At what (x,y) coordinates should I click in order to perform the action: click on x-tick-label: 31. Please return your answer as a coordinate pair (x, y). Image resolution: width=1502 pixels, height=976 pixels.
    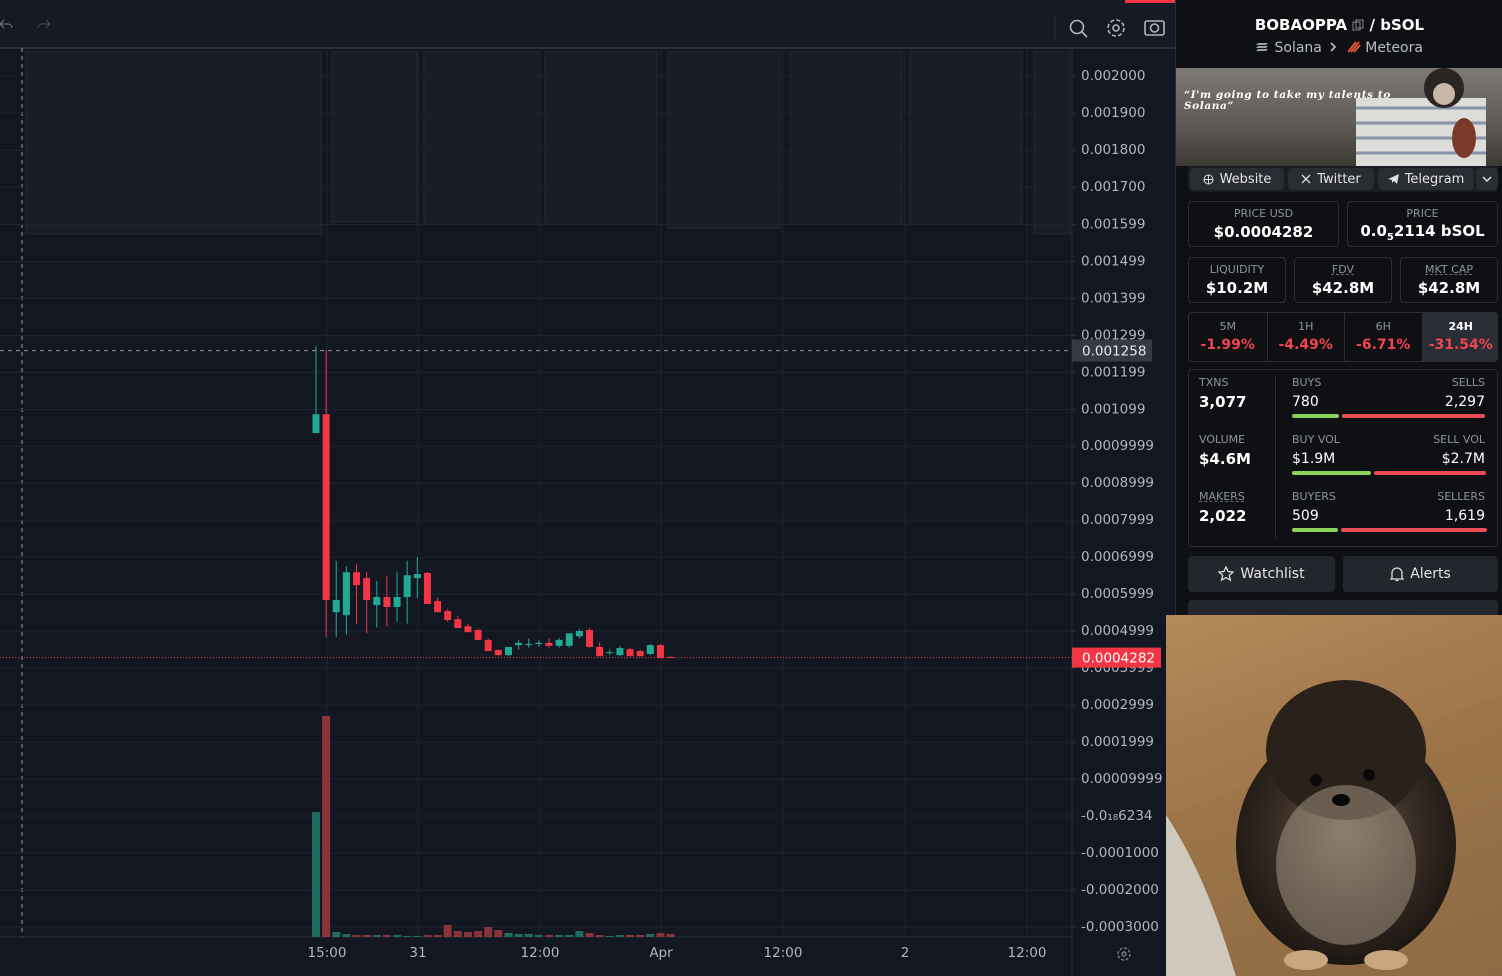
    Looking at the image, I should click on (417, 953).